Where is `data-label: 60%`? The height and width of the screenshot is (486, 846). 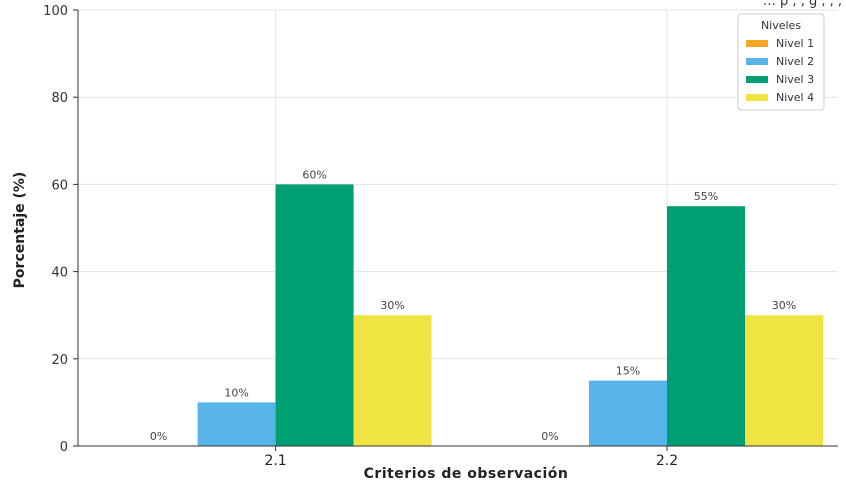
data-label: 60% is located at coordinates (314, 174).